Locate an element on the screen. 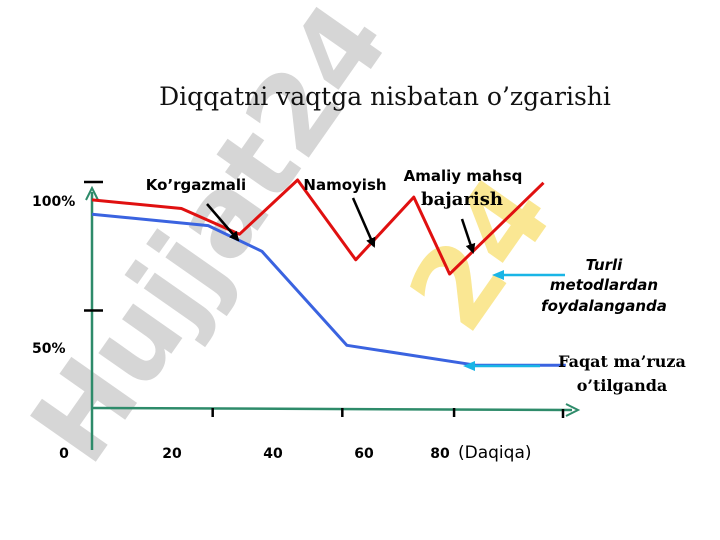 The height and width of the screenshot is (540, 720). legend-red-line1: Turli is located at coordinates (605, 265).